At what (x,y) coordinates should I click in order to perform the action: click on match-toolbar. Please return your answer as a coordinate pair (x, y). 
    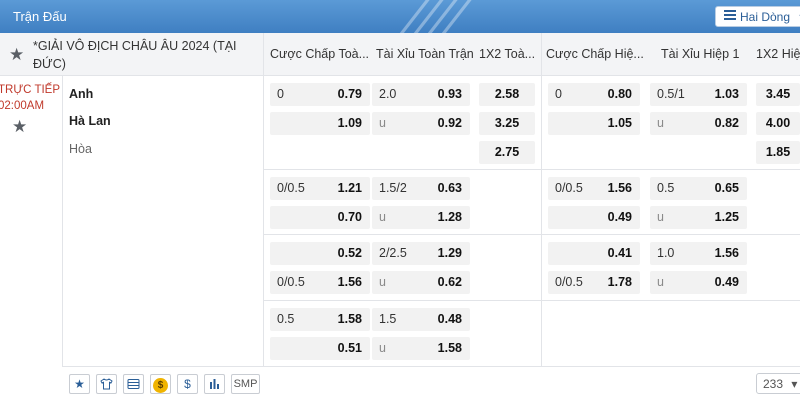
    Looking at the image, I should click on (431, 383).